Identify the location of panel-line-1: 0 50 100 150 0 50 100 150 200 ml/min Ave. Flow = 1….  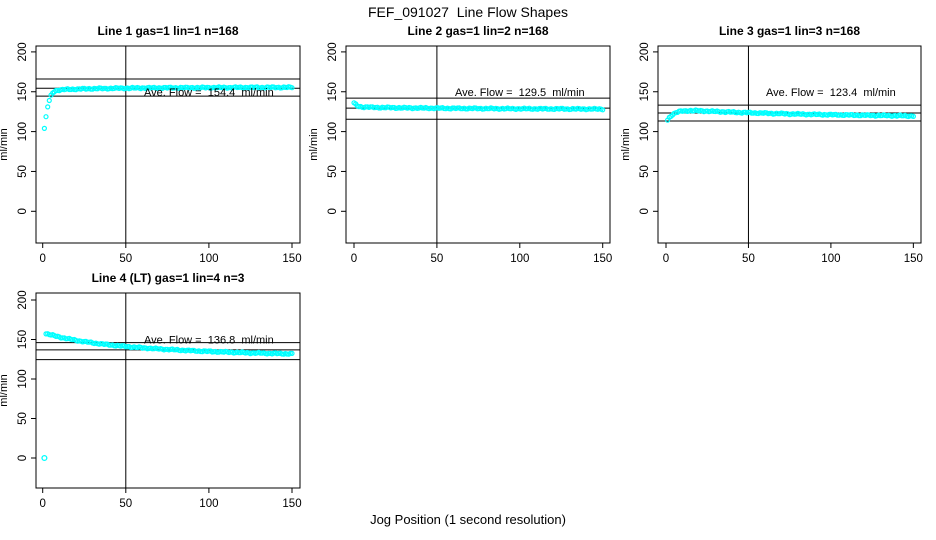
(151, 153).